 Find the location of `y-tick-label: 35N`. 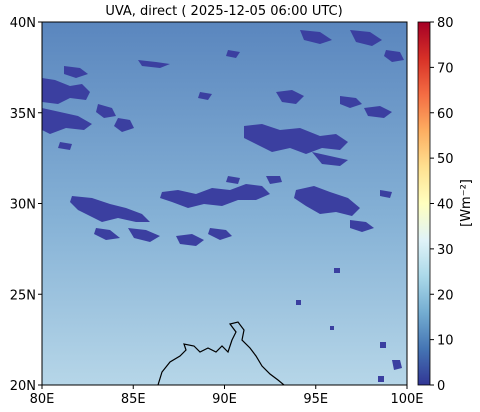

y-tick-label: 35N is located at coordinates (23, 114).